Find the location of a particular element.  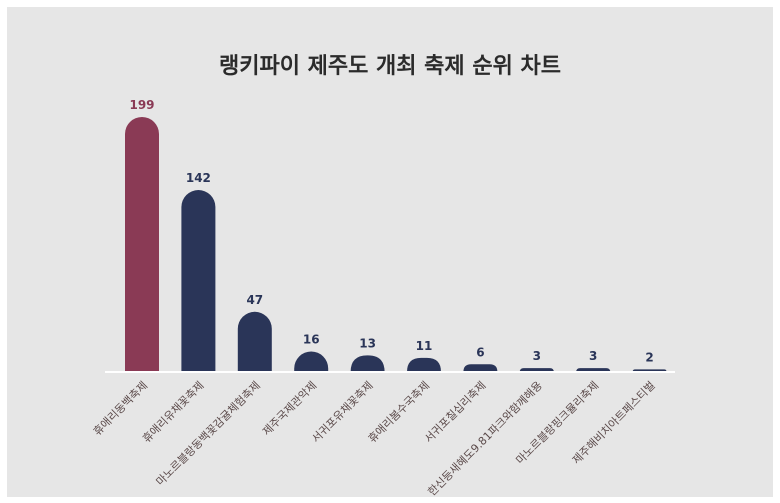

value-label-9: 2 is located at coordinates (649, 357).